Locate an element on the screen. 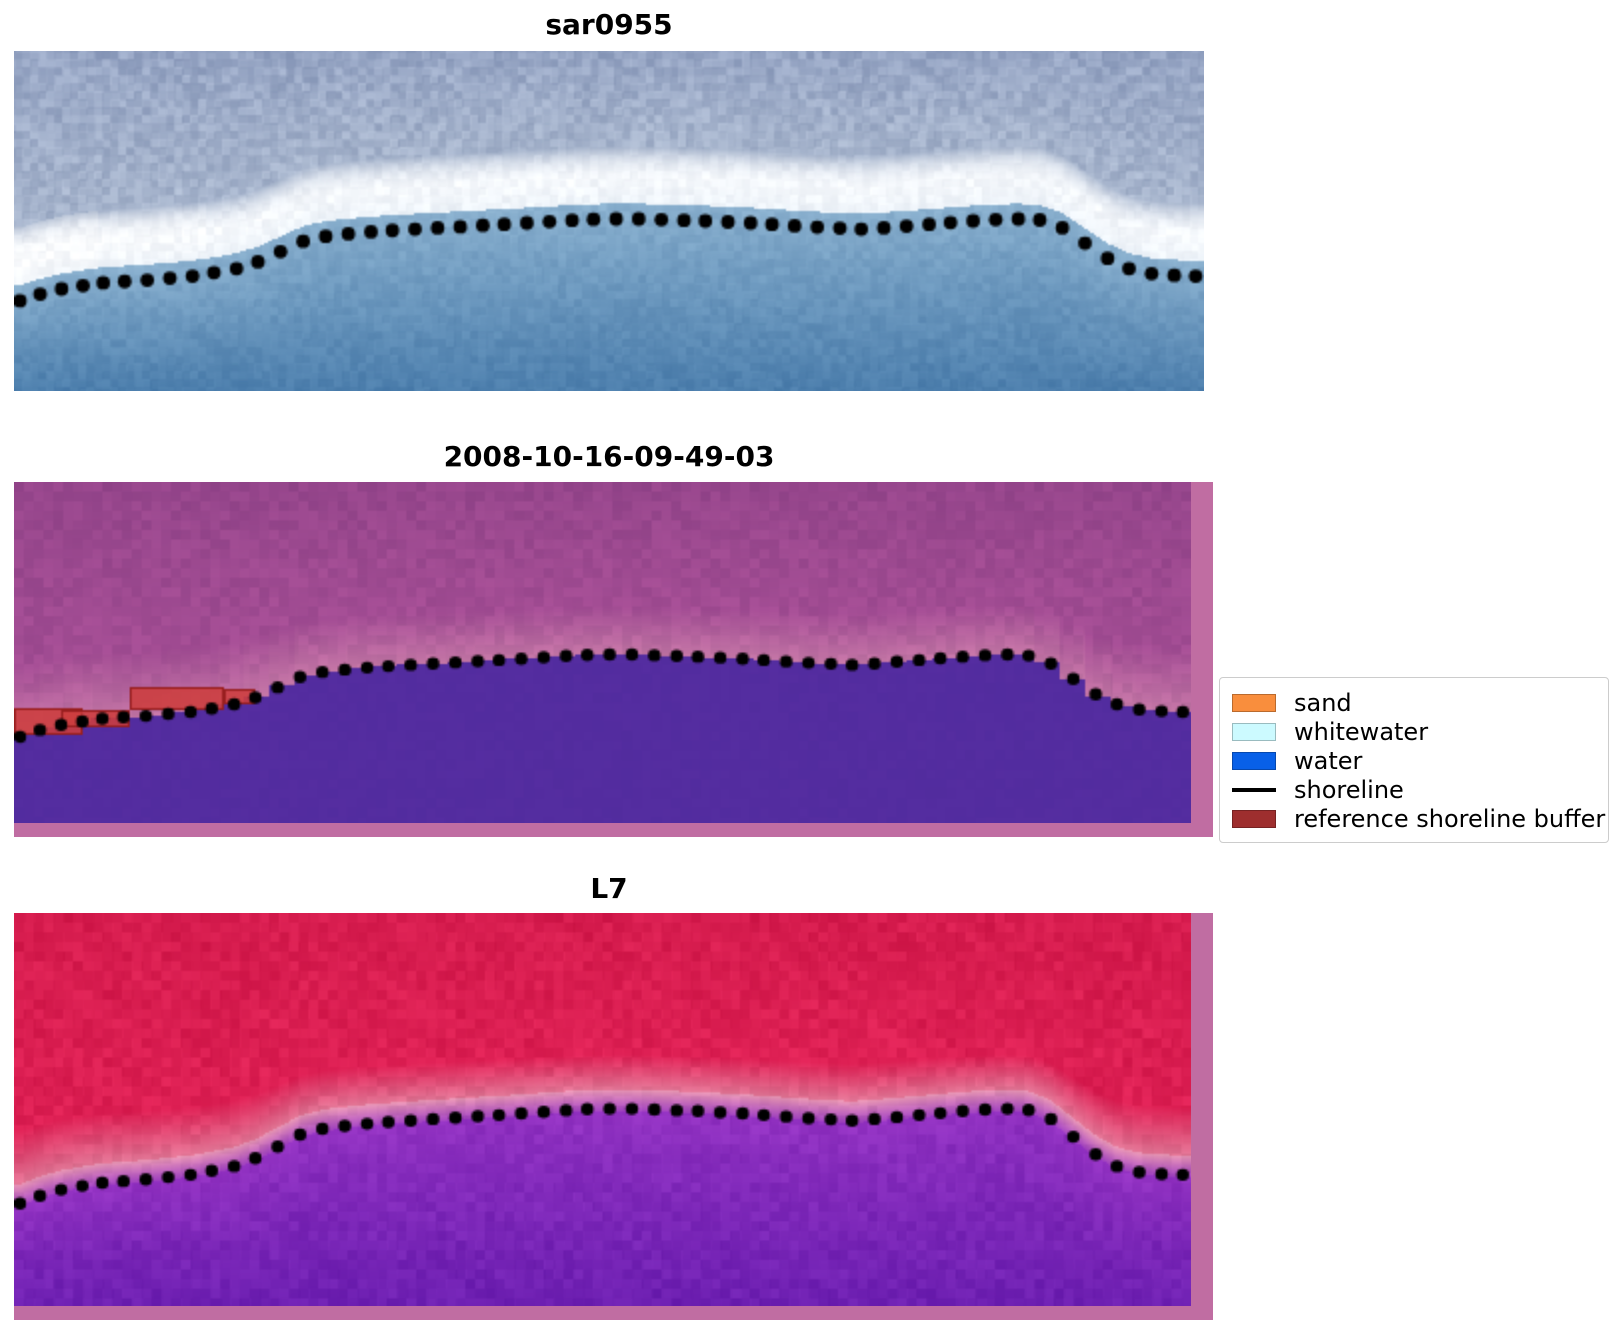 The width and height of the screenshot is (1618, 1337). legend-swatch-reference-shoreline-buffer-icon is located at coordinates (1254, 818).